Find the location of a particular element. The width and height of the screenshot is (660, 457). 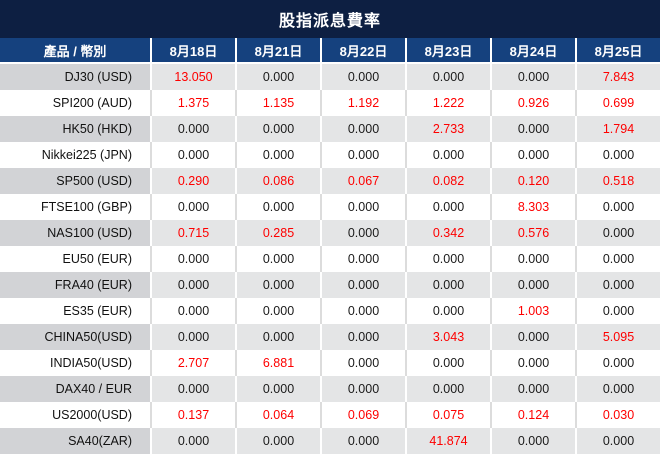

value-cell: 1.222 is located at coordinates (447, 103).